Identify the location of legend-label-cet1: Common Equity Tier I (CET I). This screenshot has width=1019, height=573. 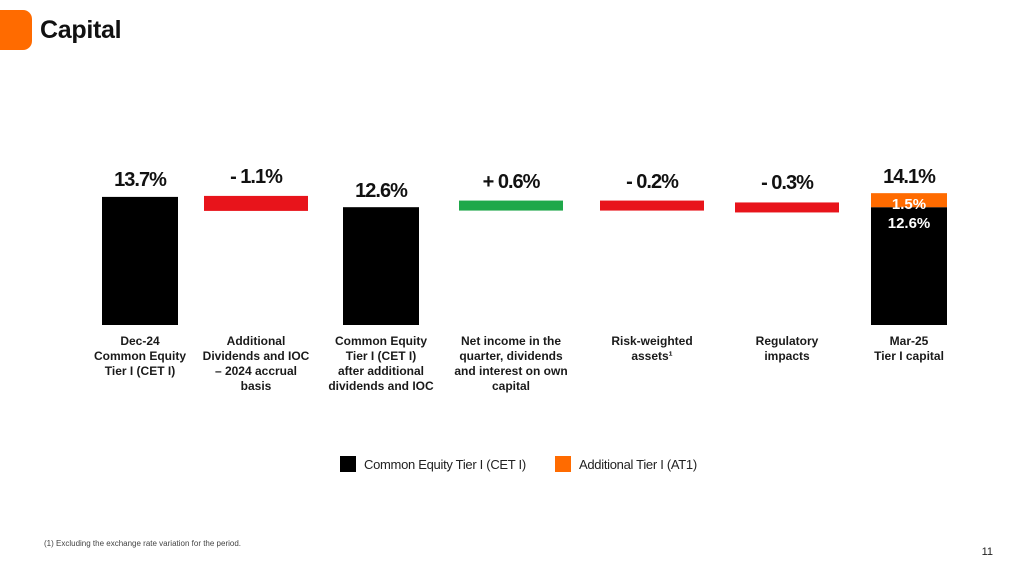
(445, 464).